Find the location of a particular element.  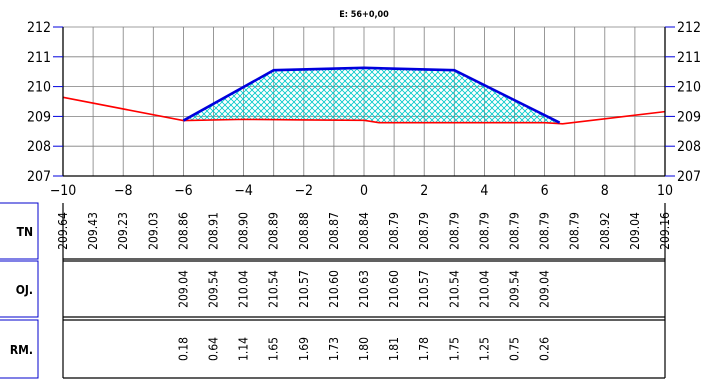

table-cell-value: 209.16 is located at coordinates (665, 231).